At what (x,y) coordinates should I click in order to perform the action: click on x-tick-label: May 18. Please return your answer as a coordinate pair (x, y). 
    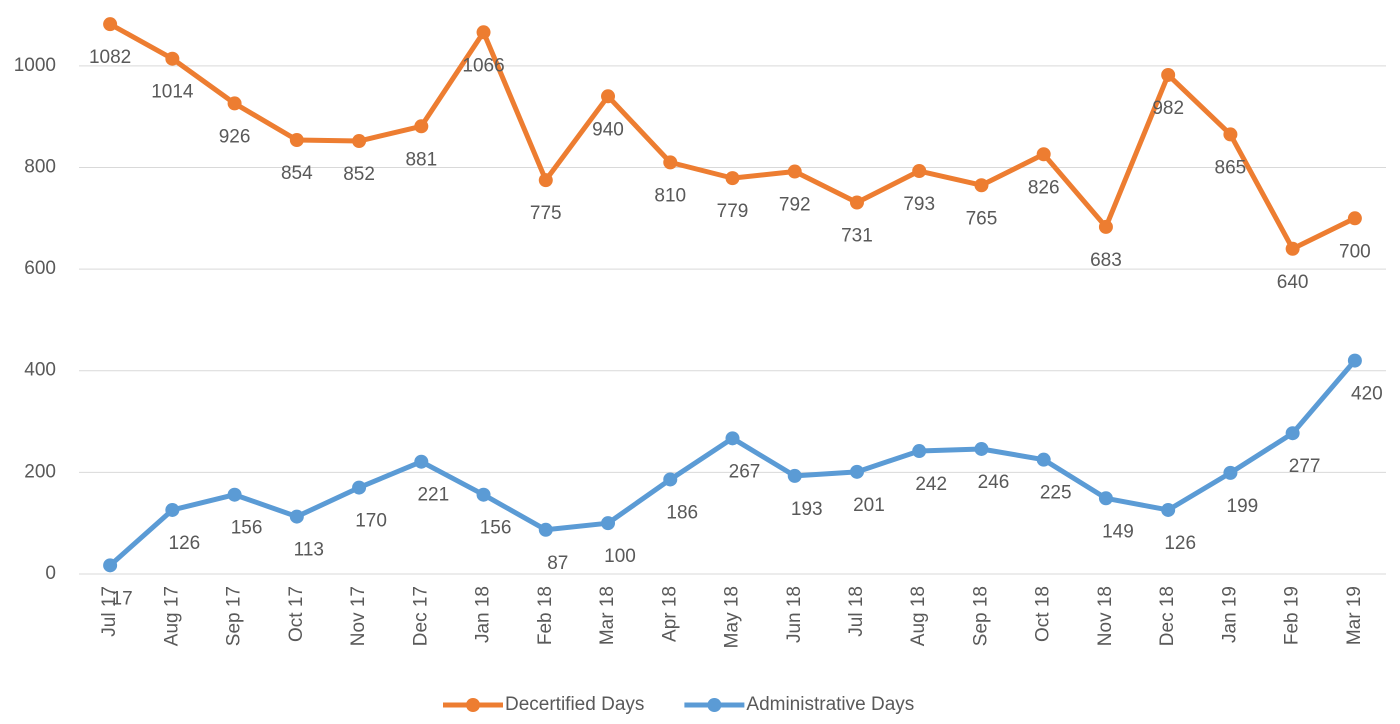
    Looking at the image, I should click on (732, 617).